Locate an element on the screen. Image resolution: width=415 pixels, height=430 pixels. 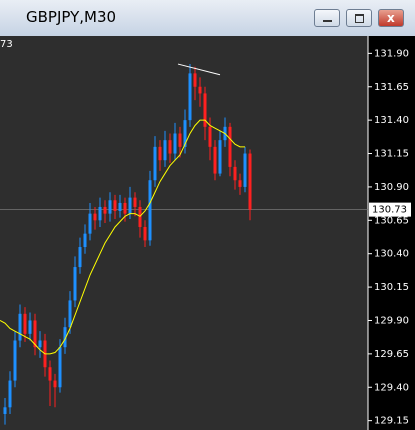
y-tick-label: 130.65 is located at coordinates (391, 220).